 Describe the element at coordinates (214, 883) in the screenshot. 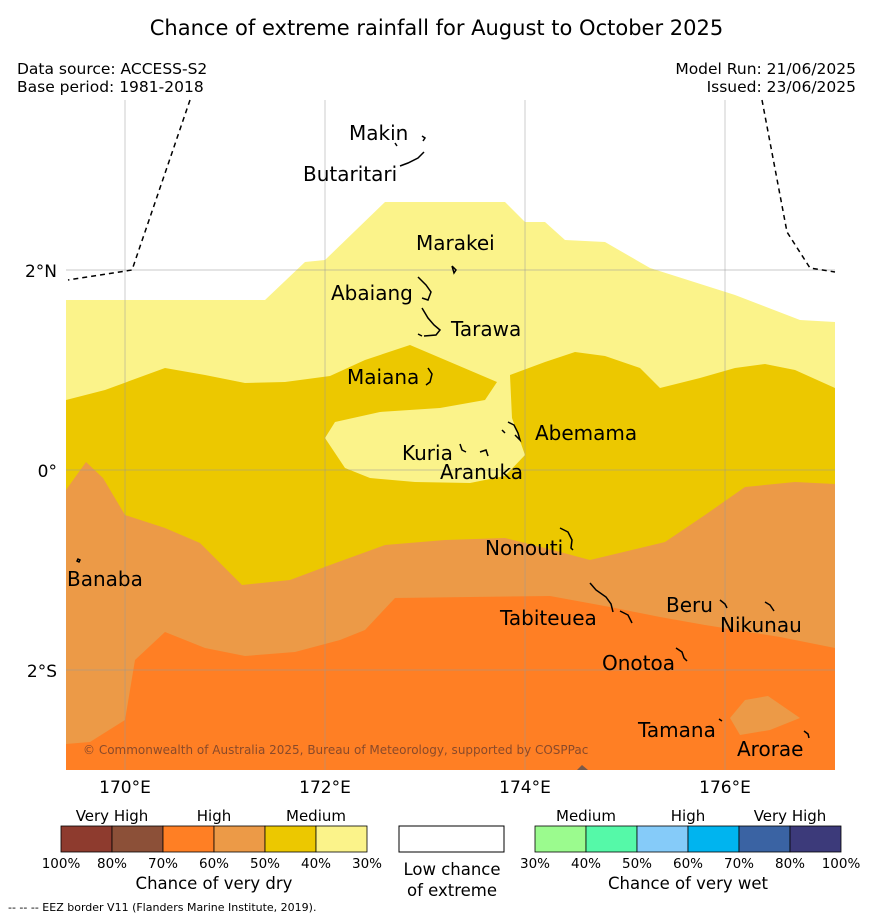

I see `legend-dry-title: Chance of very dry` at that location.